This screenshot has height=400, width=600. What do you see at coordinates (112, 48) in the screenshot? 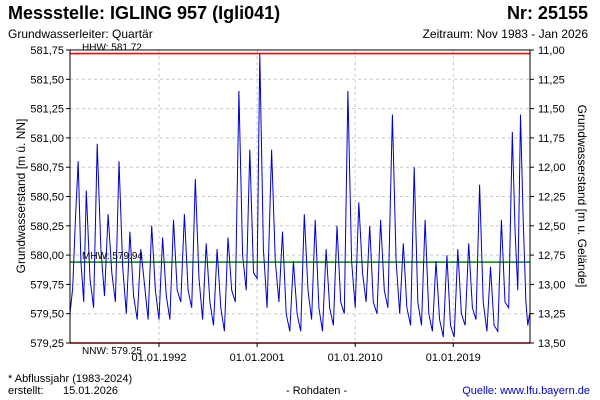
I see `reference-label-max: HHW: 581.72` at bounding box center [112, 48].